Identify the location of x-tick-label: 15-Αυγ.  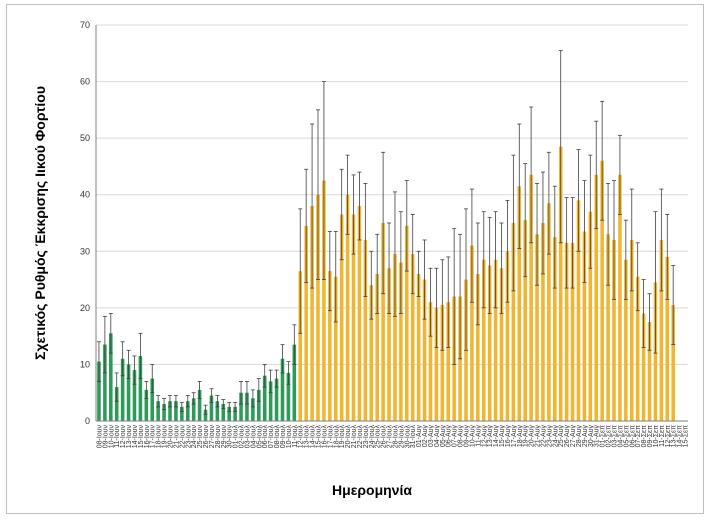
(502, 436).